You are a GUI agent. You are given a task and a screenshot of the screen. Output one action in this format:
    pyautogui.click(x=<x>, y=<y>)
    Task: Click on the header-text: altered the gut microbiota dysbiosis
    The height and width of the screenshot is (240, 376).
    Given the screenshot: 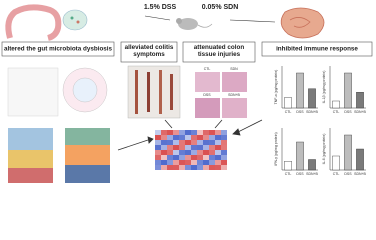 What is the action you would take?
    pyautogui.click(x=58, y=49)
    